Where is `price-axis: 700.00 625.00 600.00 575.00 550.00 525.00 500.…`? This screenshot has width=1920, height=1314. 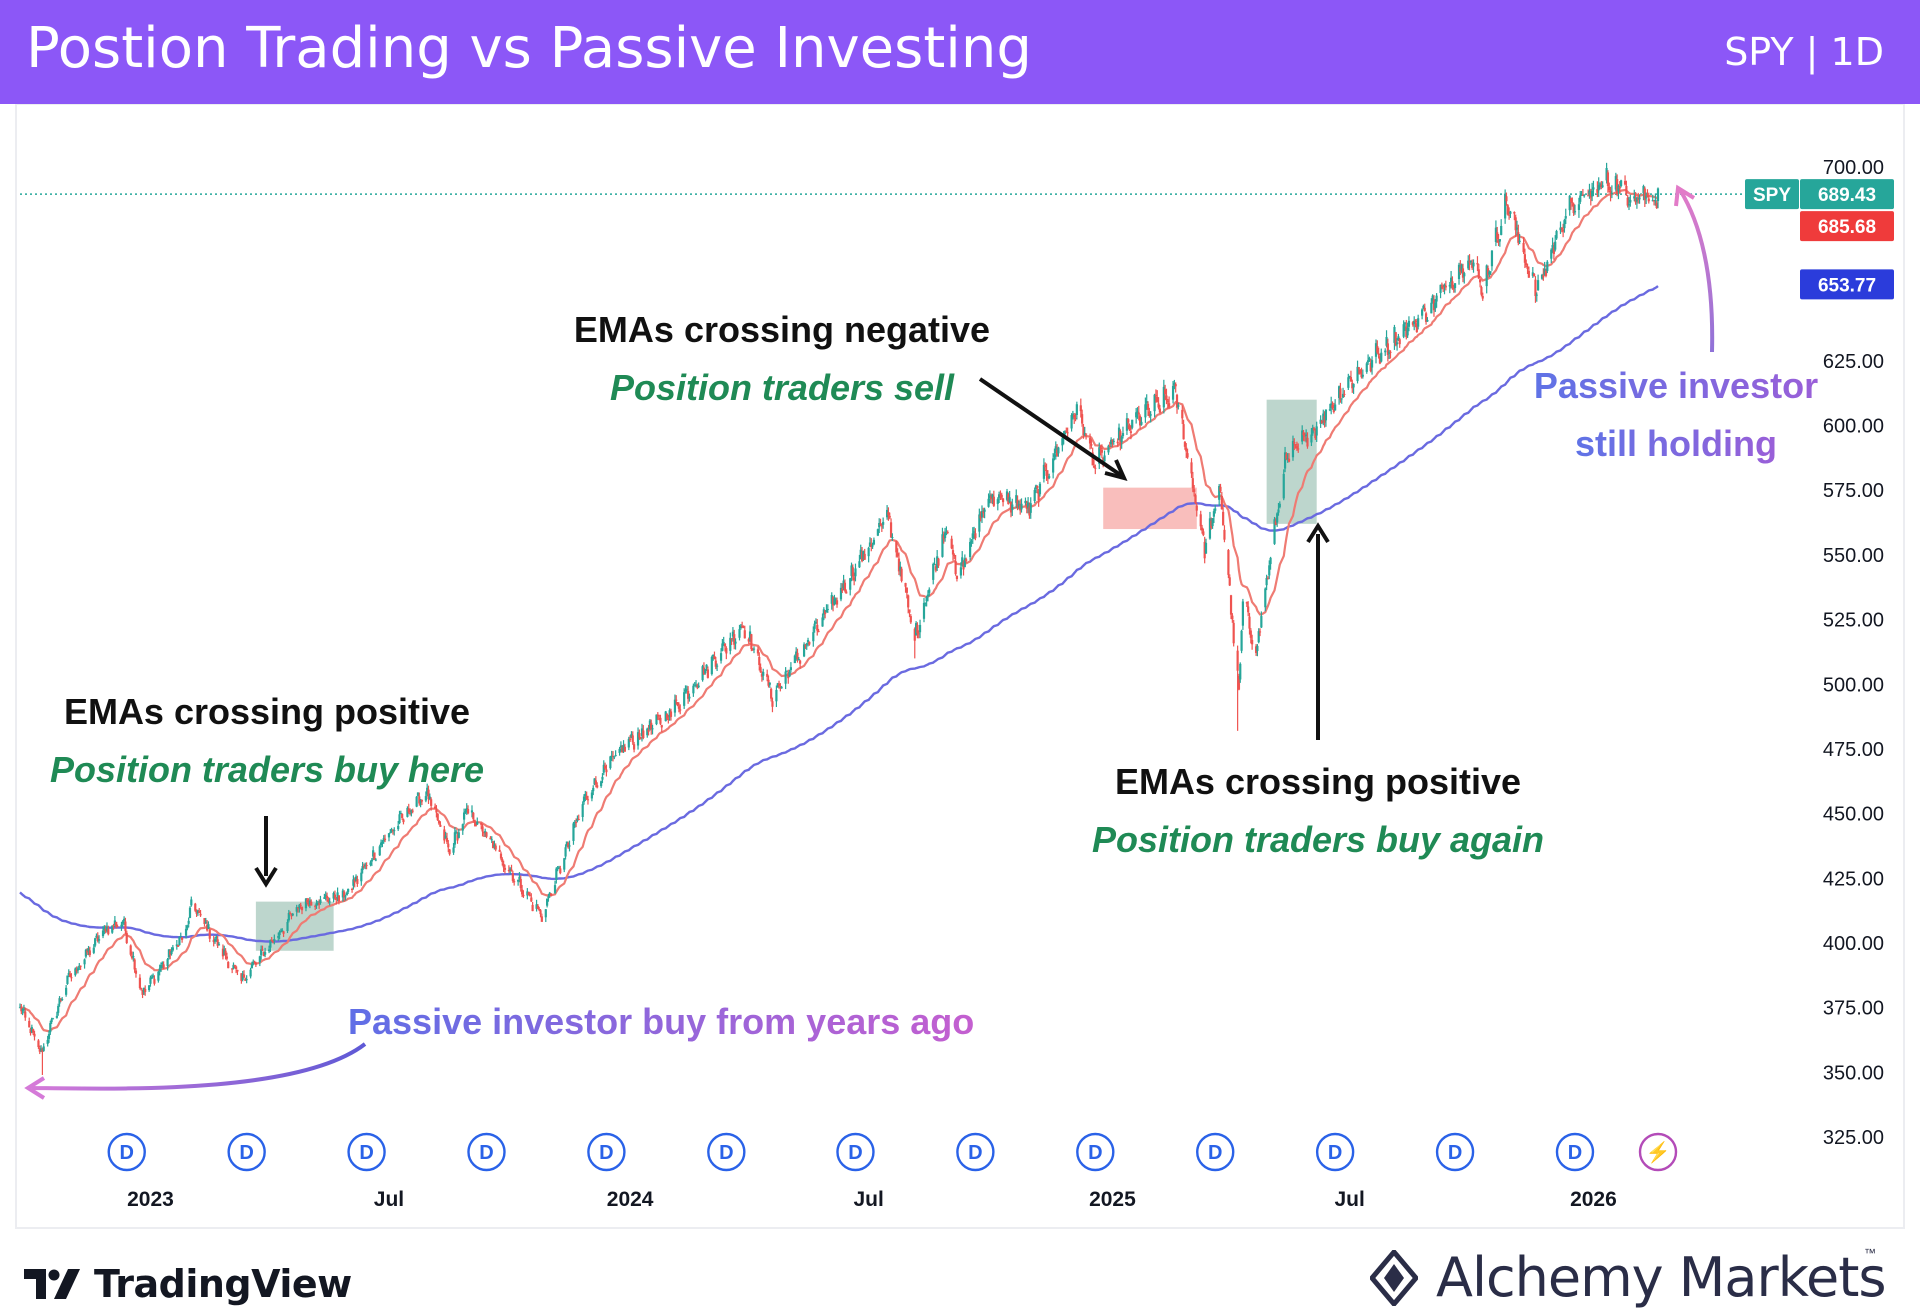
price-axis: 700.00 625.00 600.00 575.00 550.00 525.00 500.… is located at coordinates (1853, 653).